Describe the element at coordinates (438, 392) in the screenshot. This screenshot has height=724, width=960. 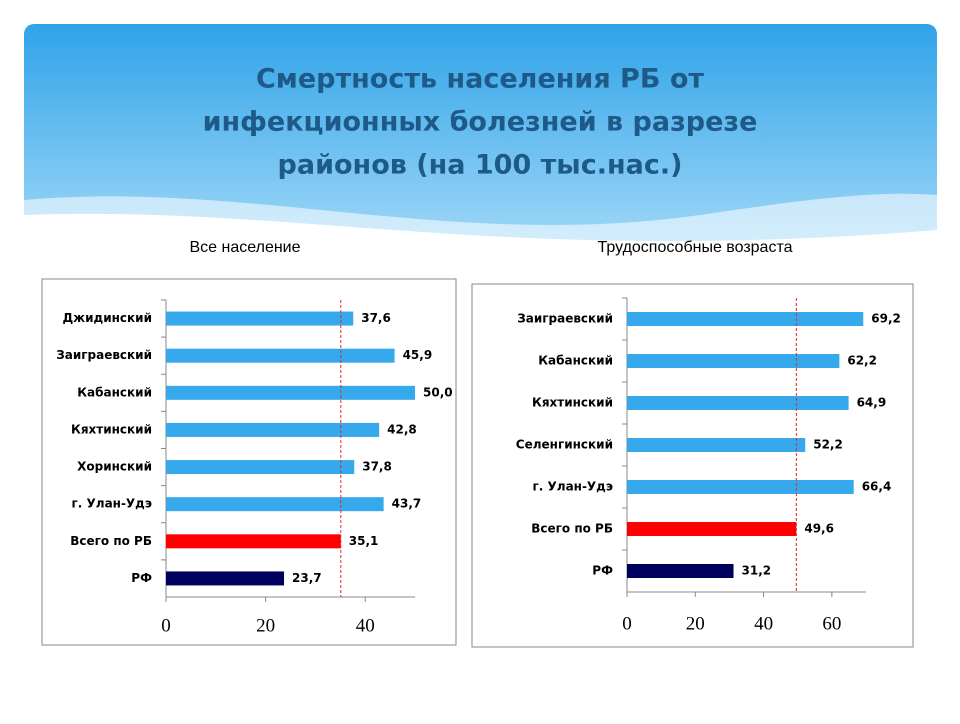
I see `data-label: 50,0` at that location.